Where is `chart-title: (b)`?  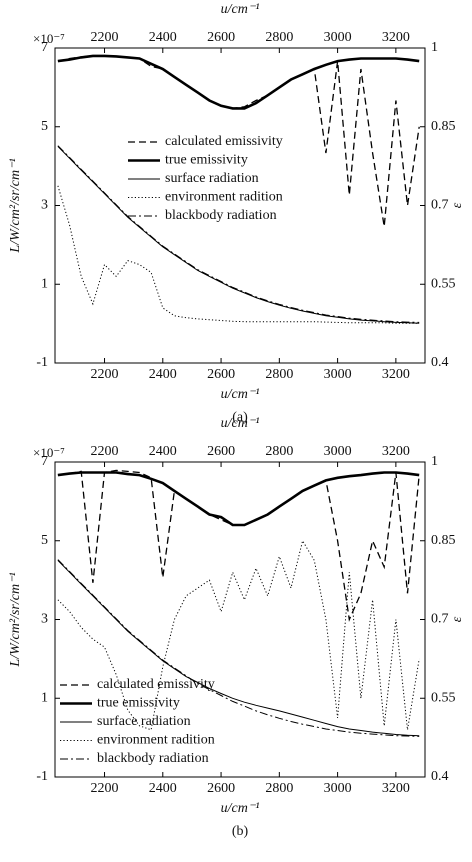 chart-title: (b) is located at coordinates (240, 831).